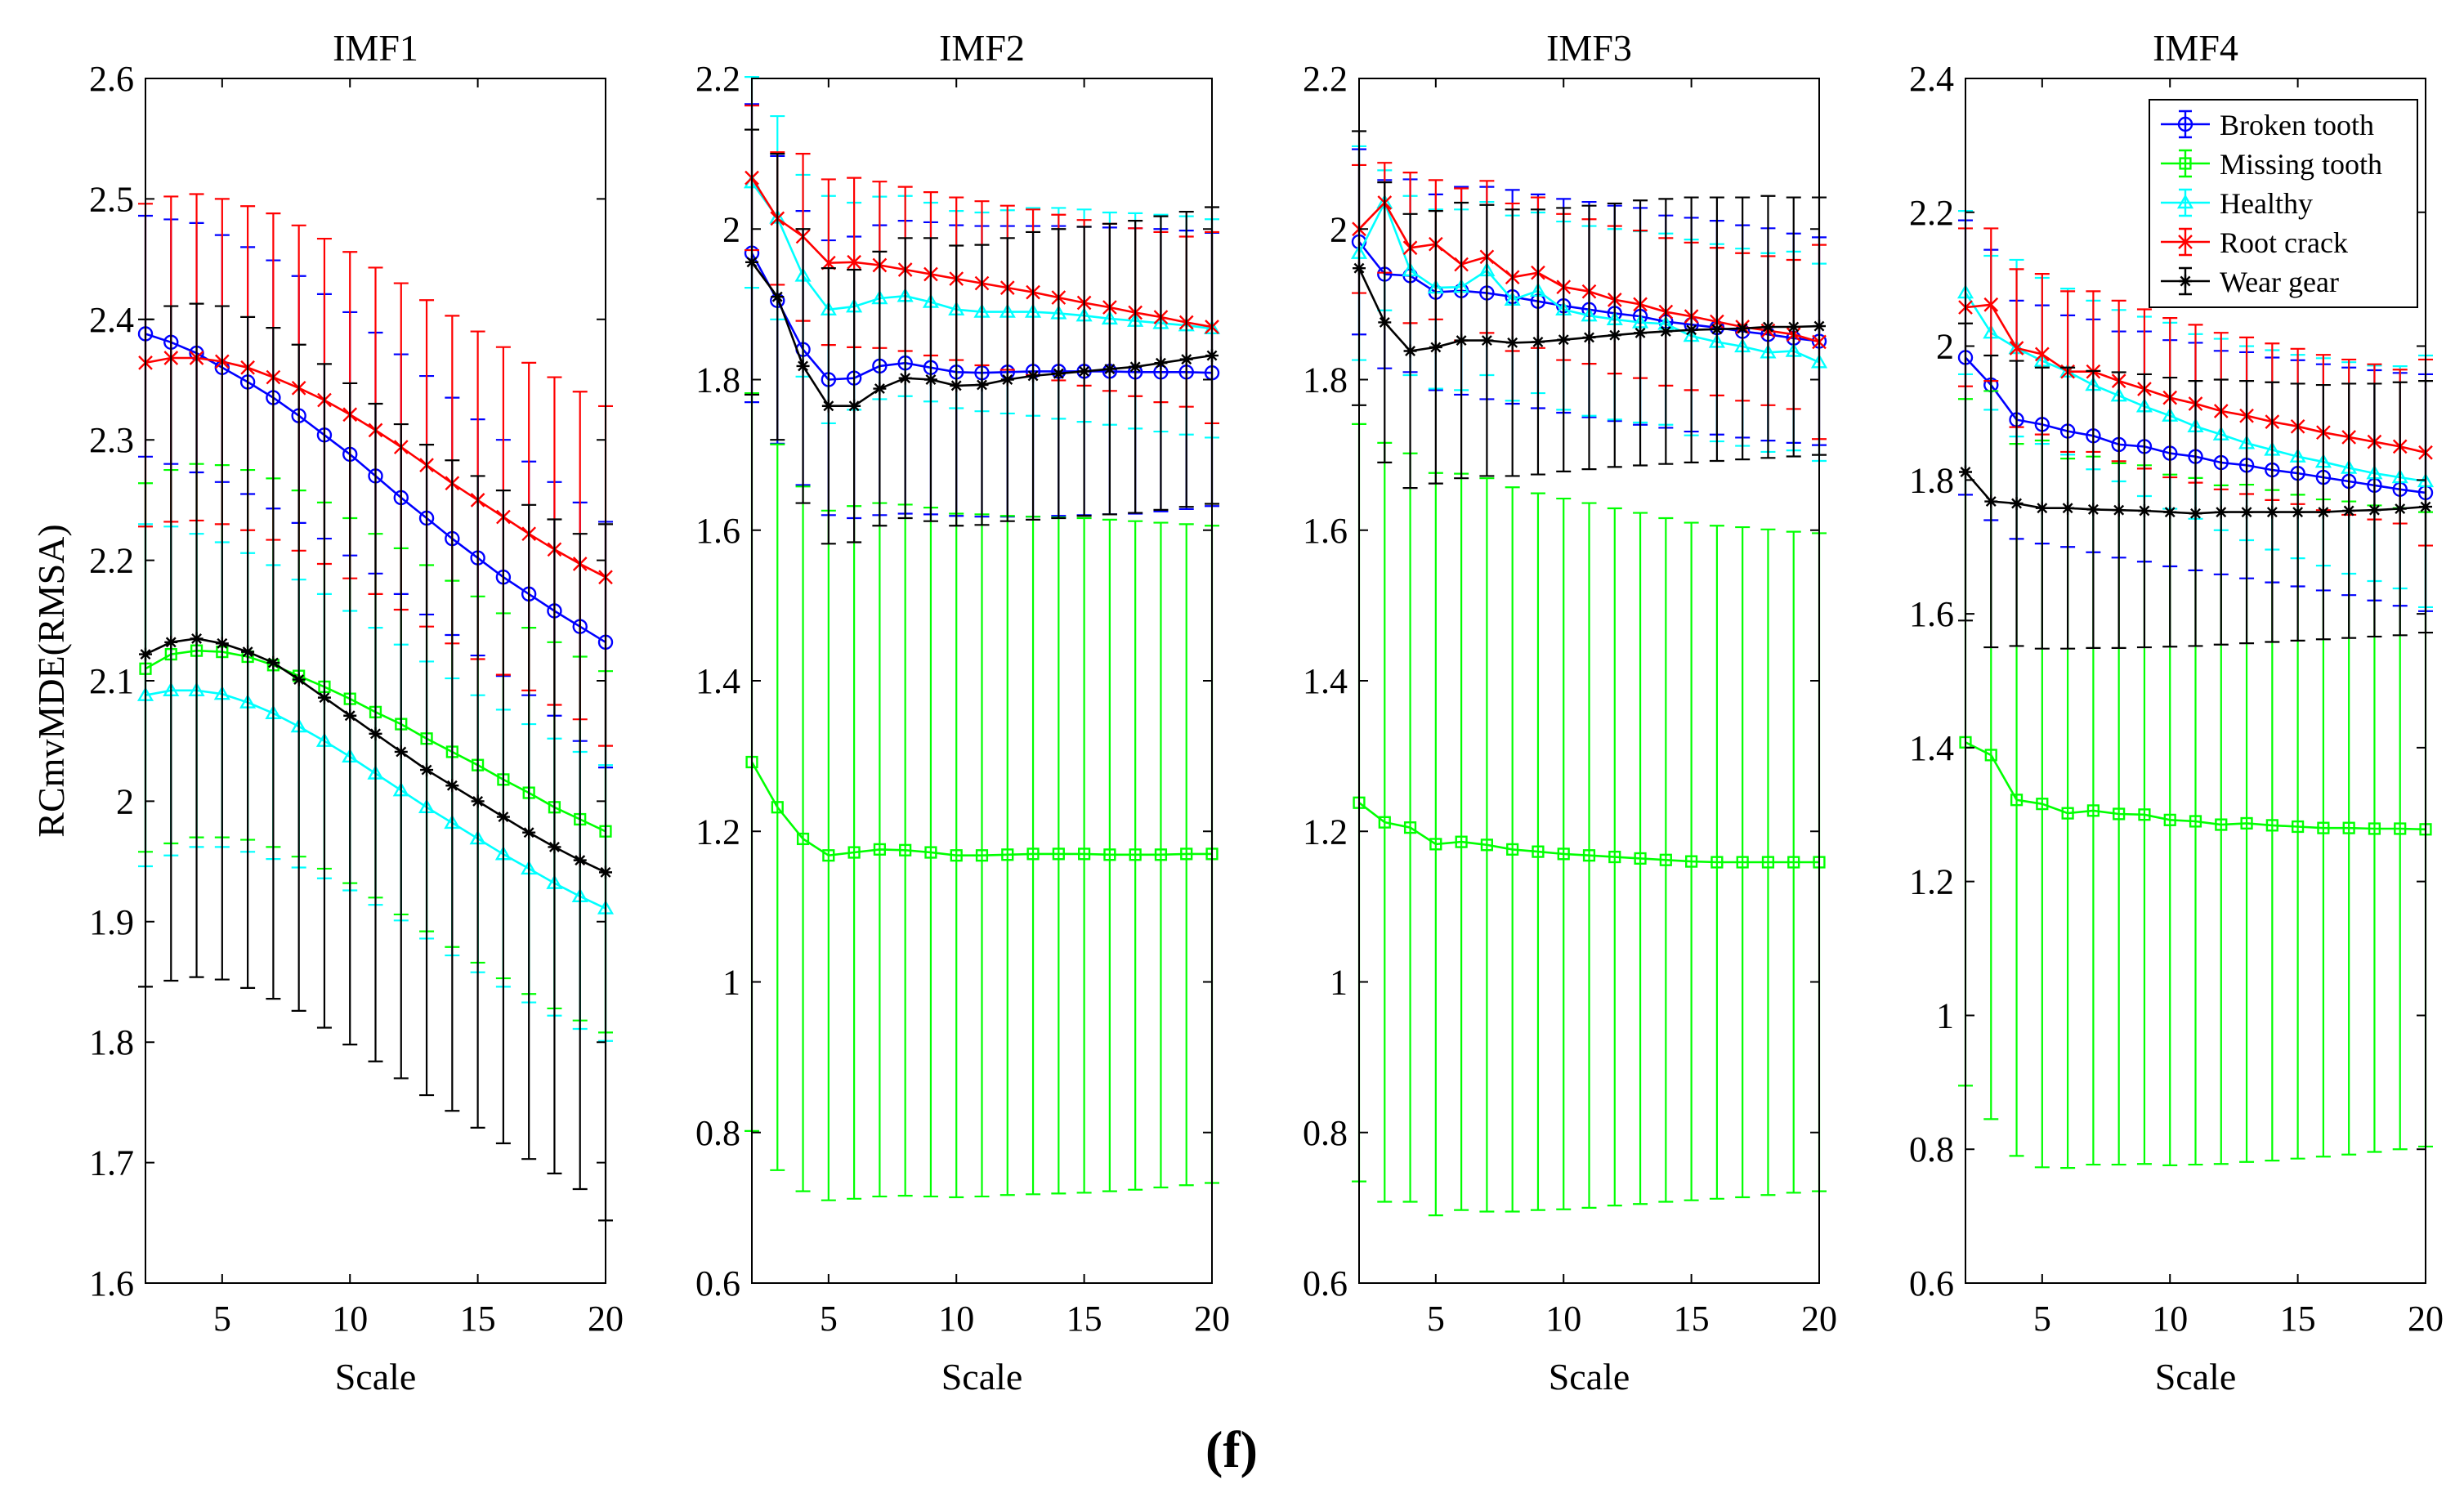 This screenshot has height=1507, width=2464. I want to click on legend-label: Broken tooth, so click(2297, 125).